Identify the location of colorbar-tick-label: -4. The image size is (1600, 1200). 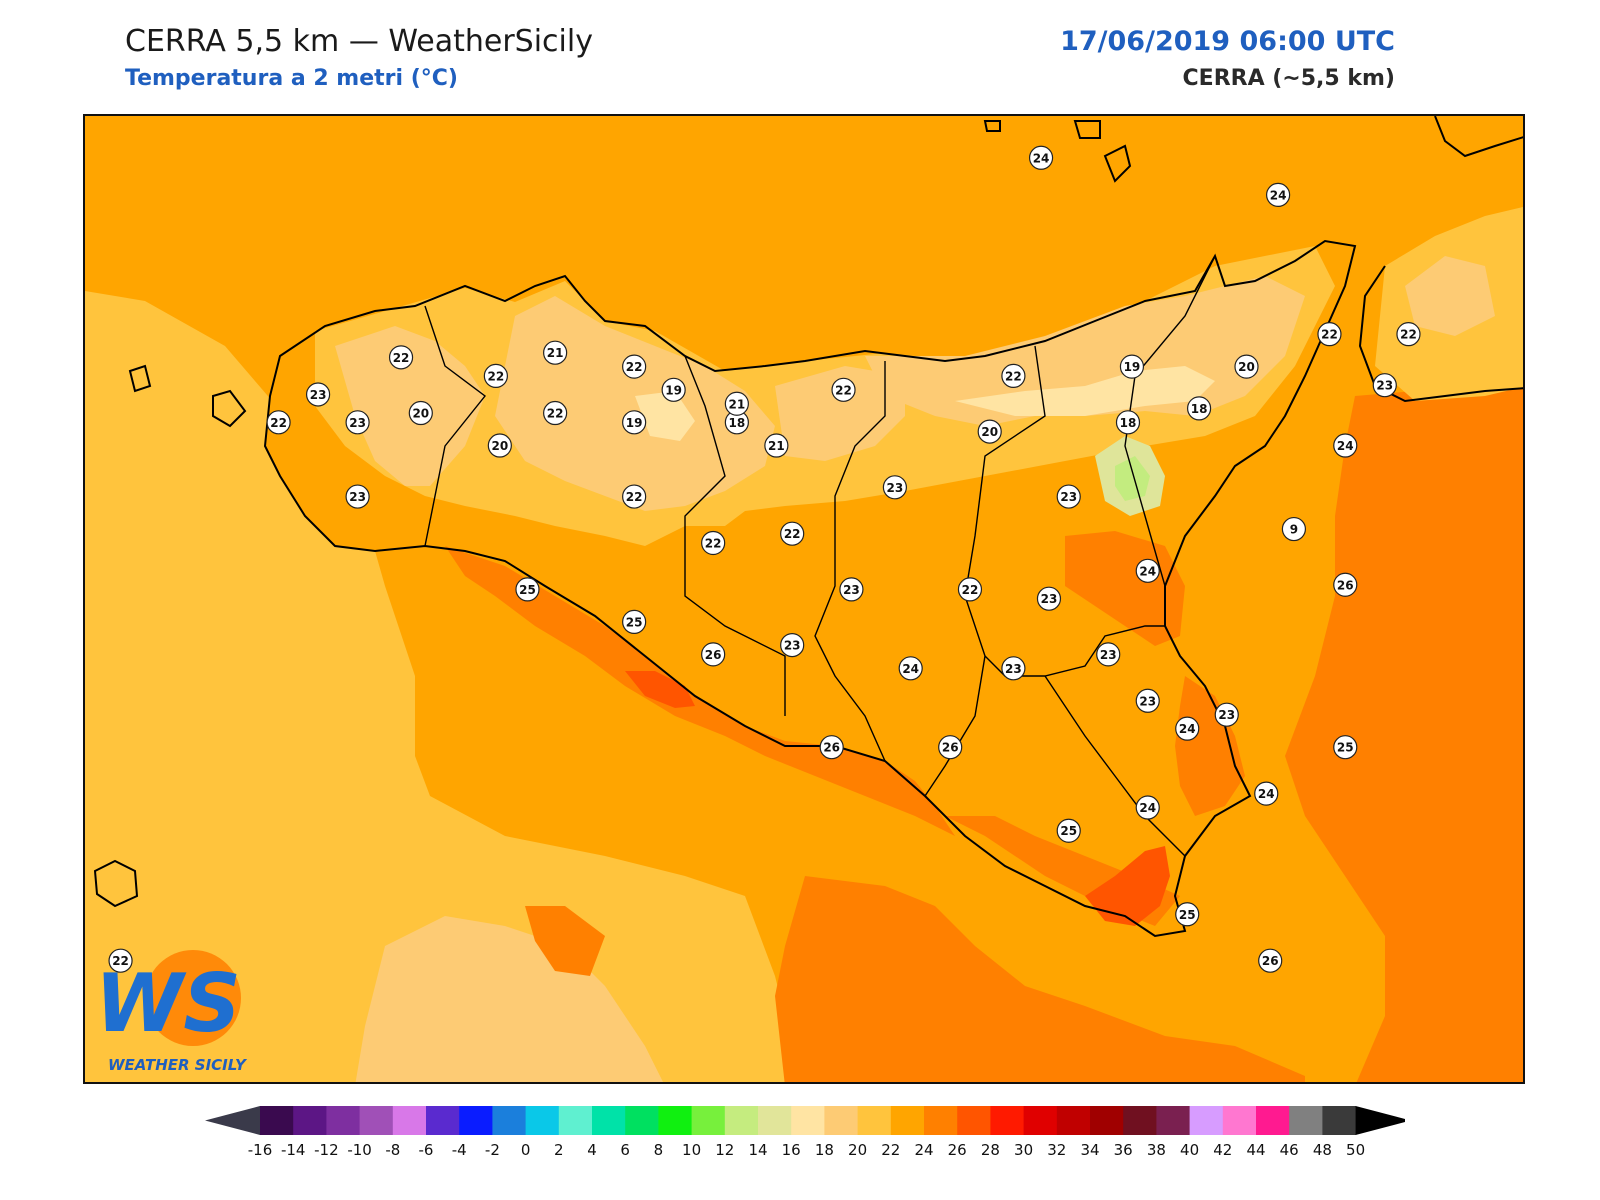
(459, 1150).